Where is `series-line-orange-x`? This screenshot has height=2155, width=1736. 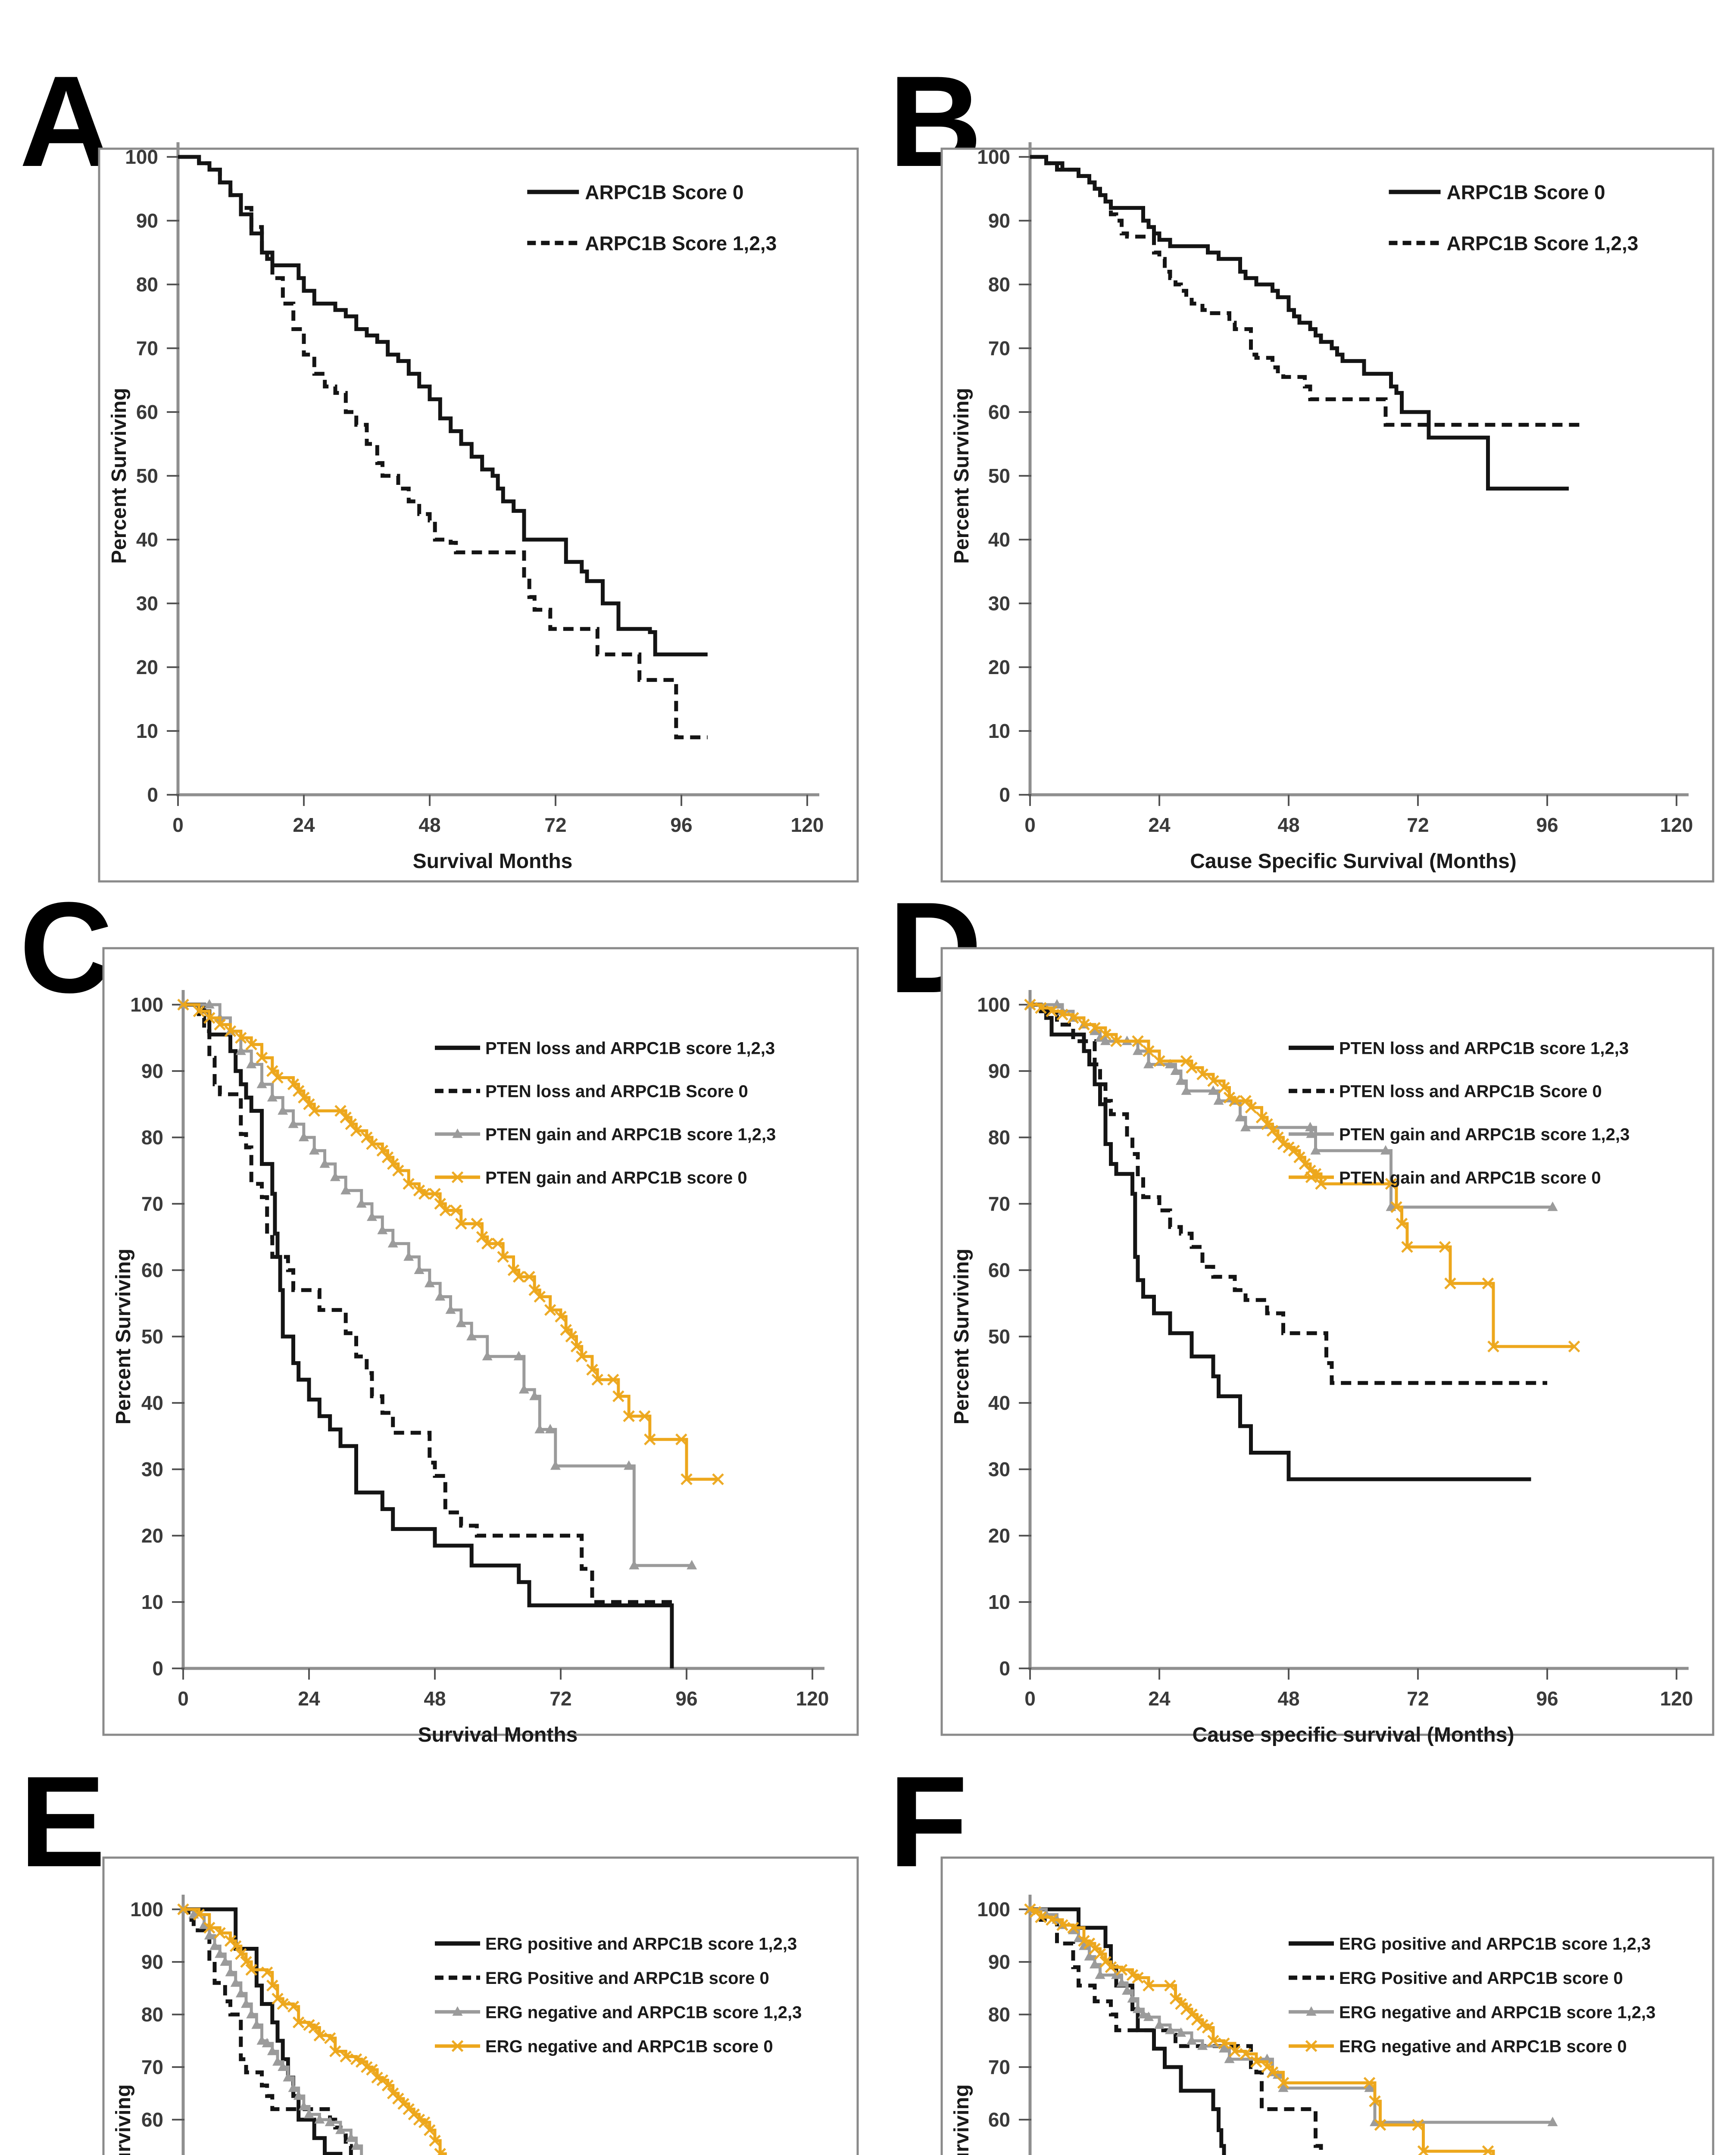 series-line-orange-x is located at coordinates (1302, 1175).